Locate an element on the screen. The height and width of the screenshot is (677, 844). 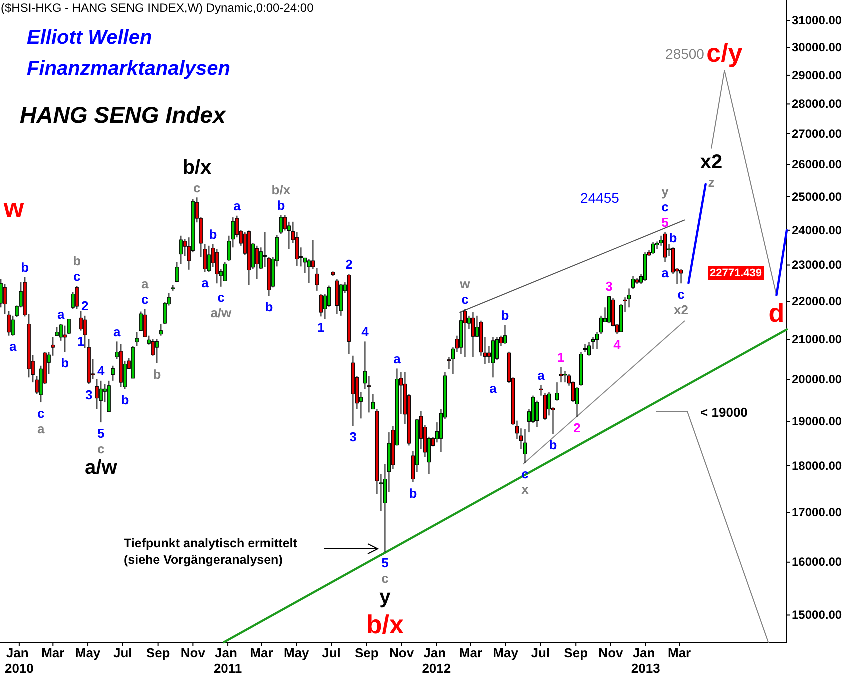
annotation: ($HSI-HKG - HANG SENG INDEX,W) Dynamic,0:00-24:00 is located at coordinates (157, 8).